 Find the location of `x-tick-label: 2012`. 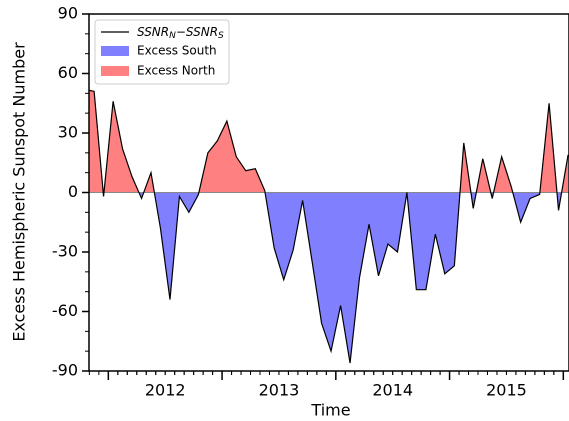

x-tick-label: 2012 is located at coordinates (165, 390).